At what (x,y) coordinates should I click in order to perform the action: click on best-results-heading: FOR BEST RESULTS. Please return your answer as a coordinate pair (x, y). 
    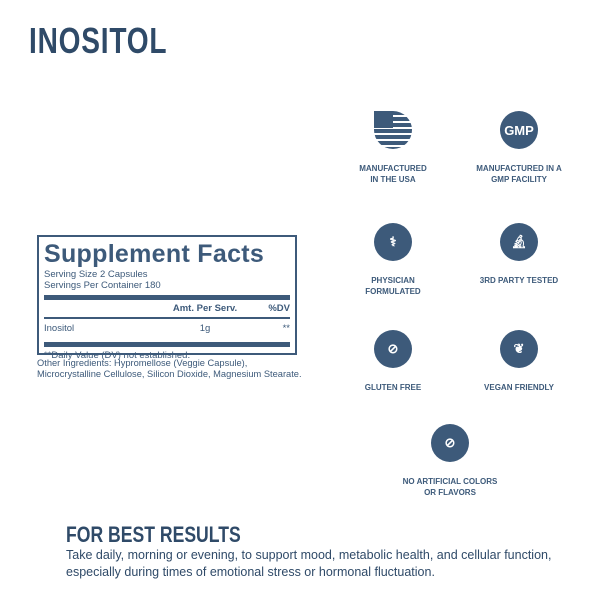
    Looking at the image, I should click on (153, 534).